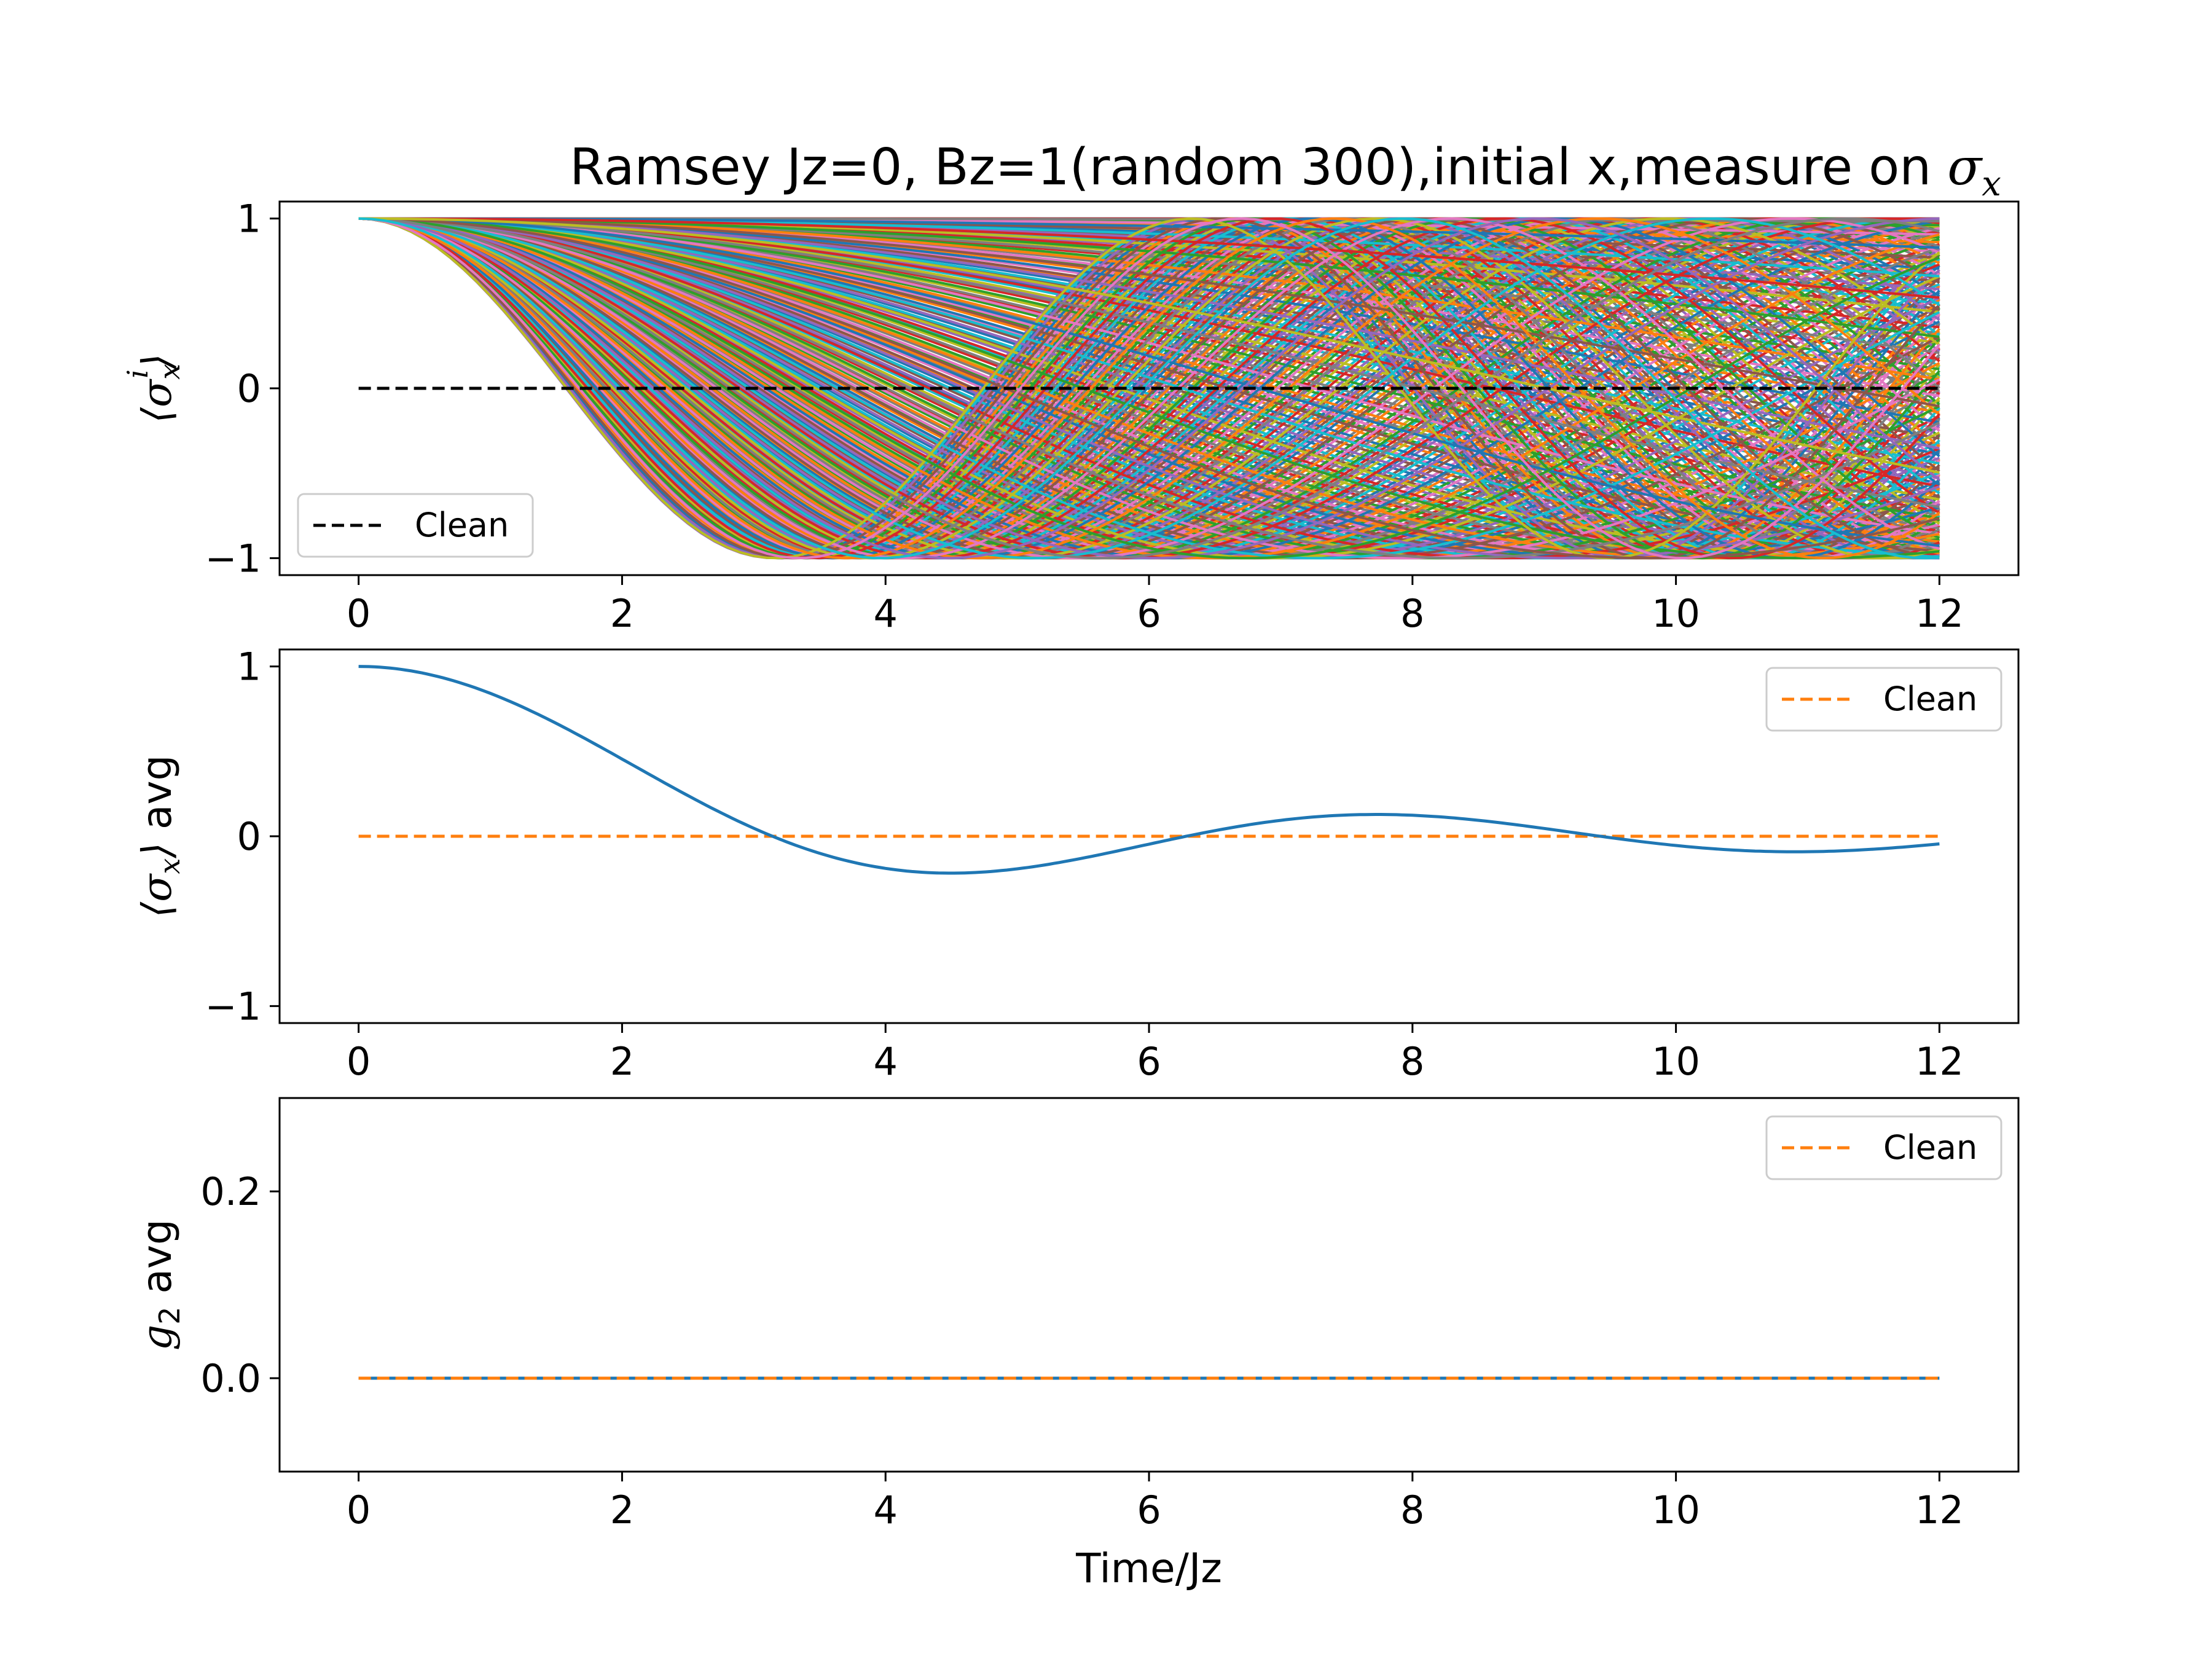 This screenshot has height=1659, width=2212. Describe the element at coordinates (233, 558) in the screenshot. I see `ytick-label-1-0: −1` at that location.